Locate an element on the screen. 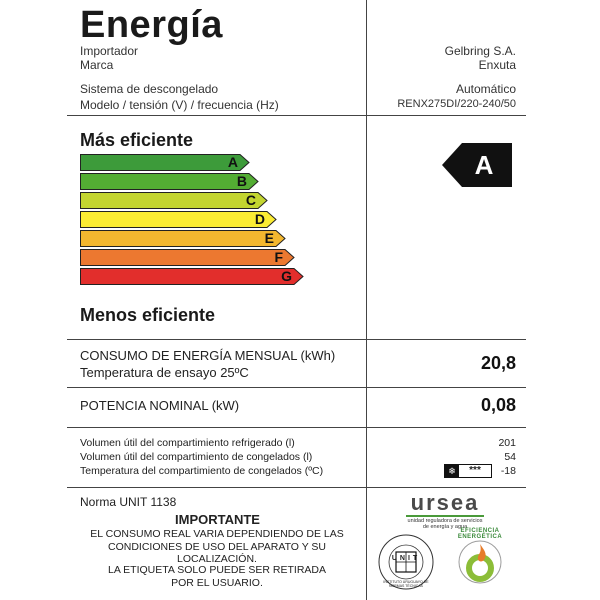 This screenshot has width=600, height=600. efficiency-class-letter: E is located at coordinates (269, 238).